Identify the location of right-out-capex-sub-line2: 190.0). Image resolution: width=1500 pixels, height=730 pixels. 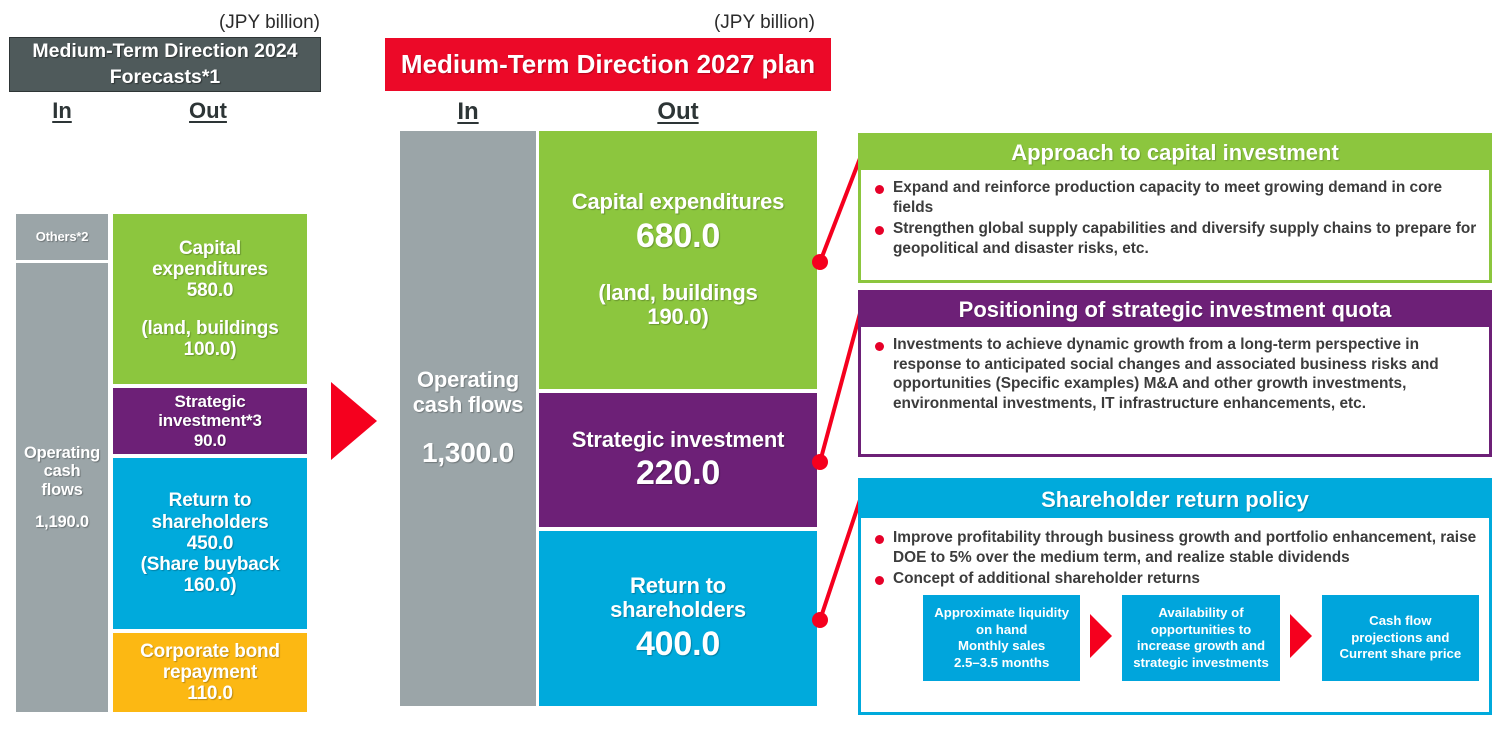
(678, 317).